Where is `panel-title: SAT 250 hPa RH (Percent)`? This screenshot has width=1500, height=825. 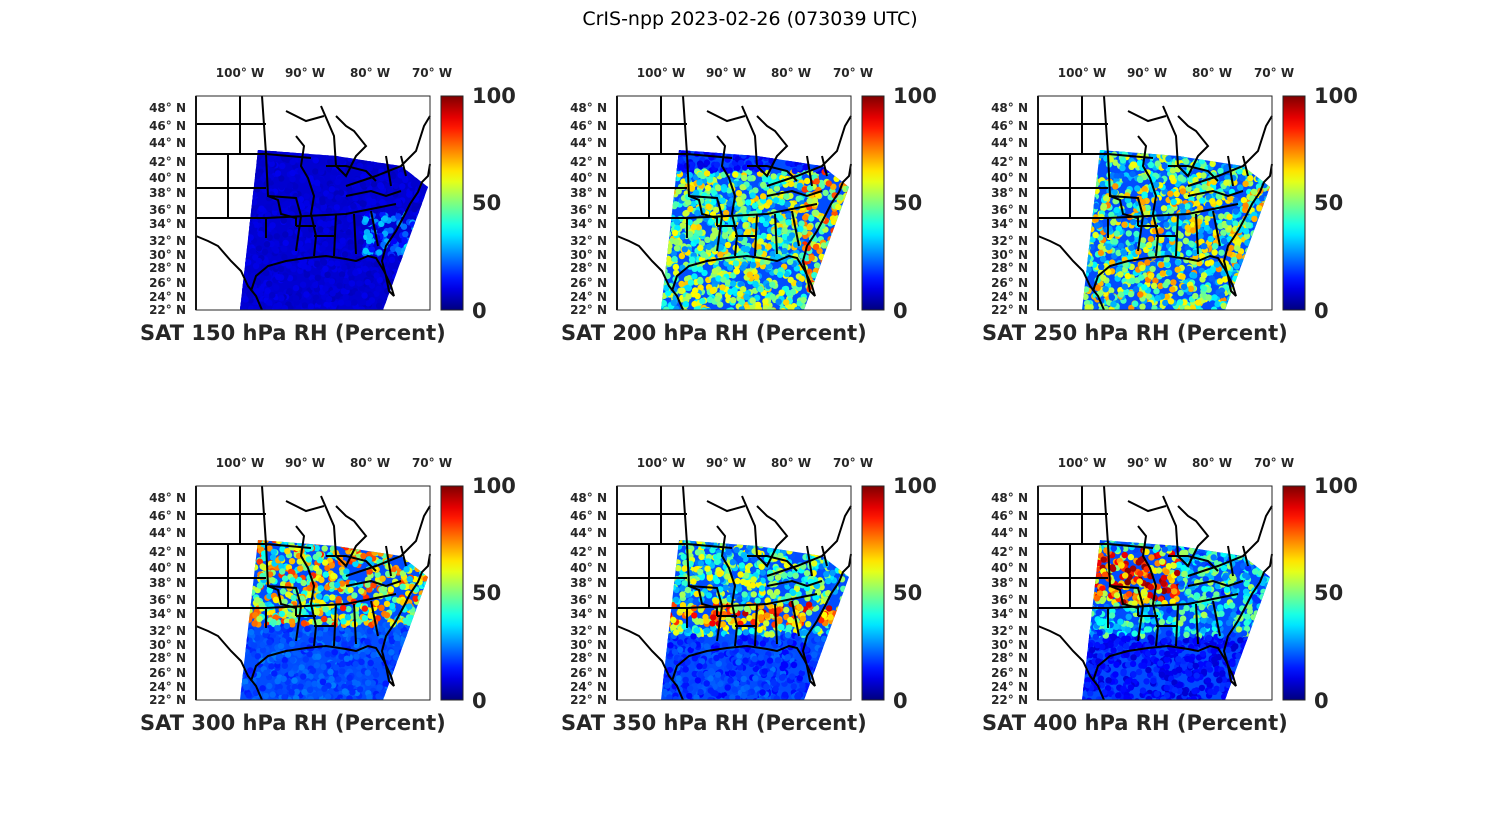
panel-title: SAT 250 hPa RH (Percent) is located at coordinates (1135, 333).